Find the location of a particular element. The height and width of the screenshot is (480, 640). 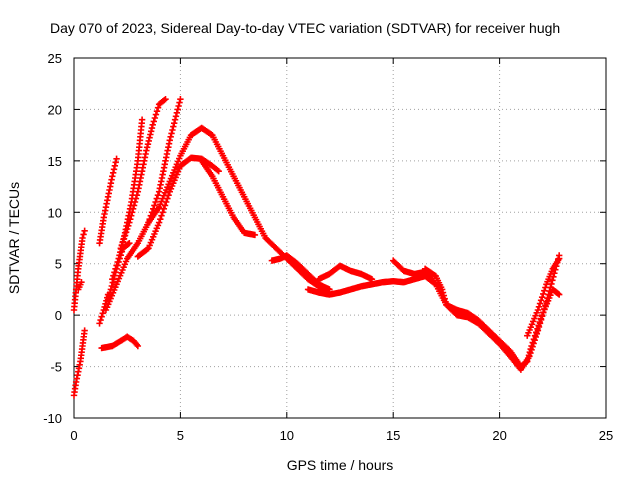

y-tick-label: 20 is located at coordinates (55, 109).